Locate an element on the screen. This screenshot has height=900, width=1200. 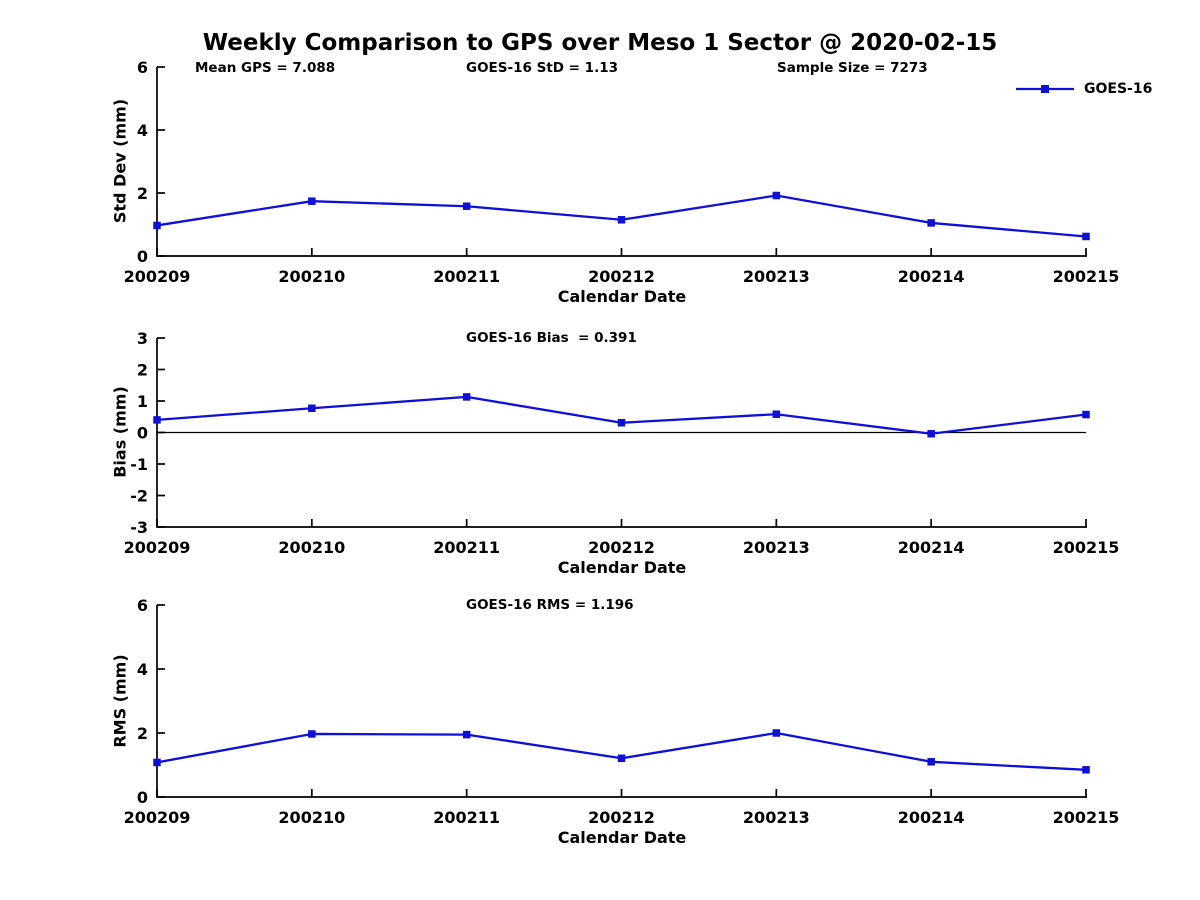
x-axis-label-bottom: Calendar Date is located at coordinates (622, 837).